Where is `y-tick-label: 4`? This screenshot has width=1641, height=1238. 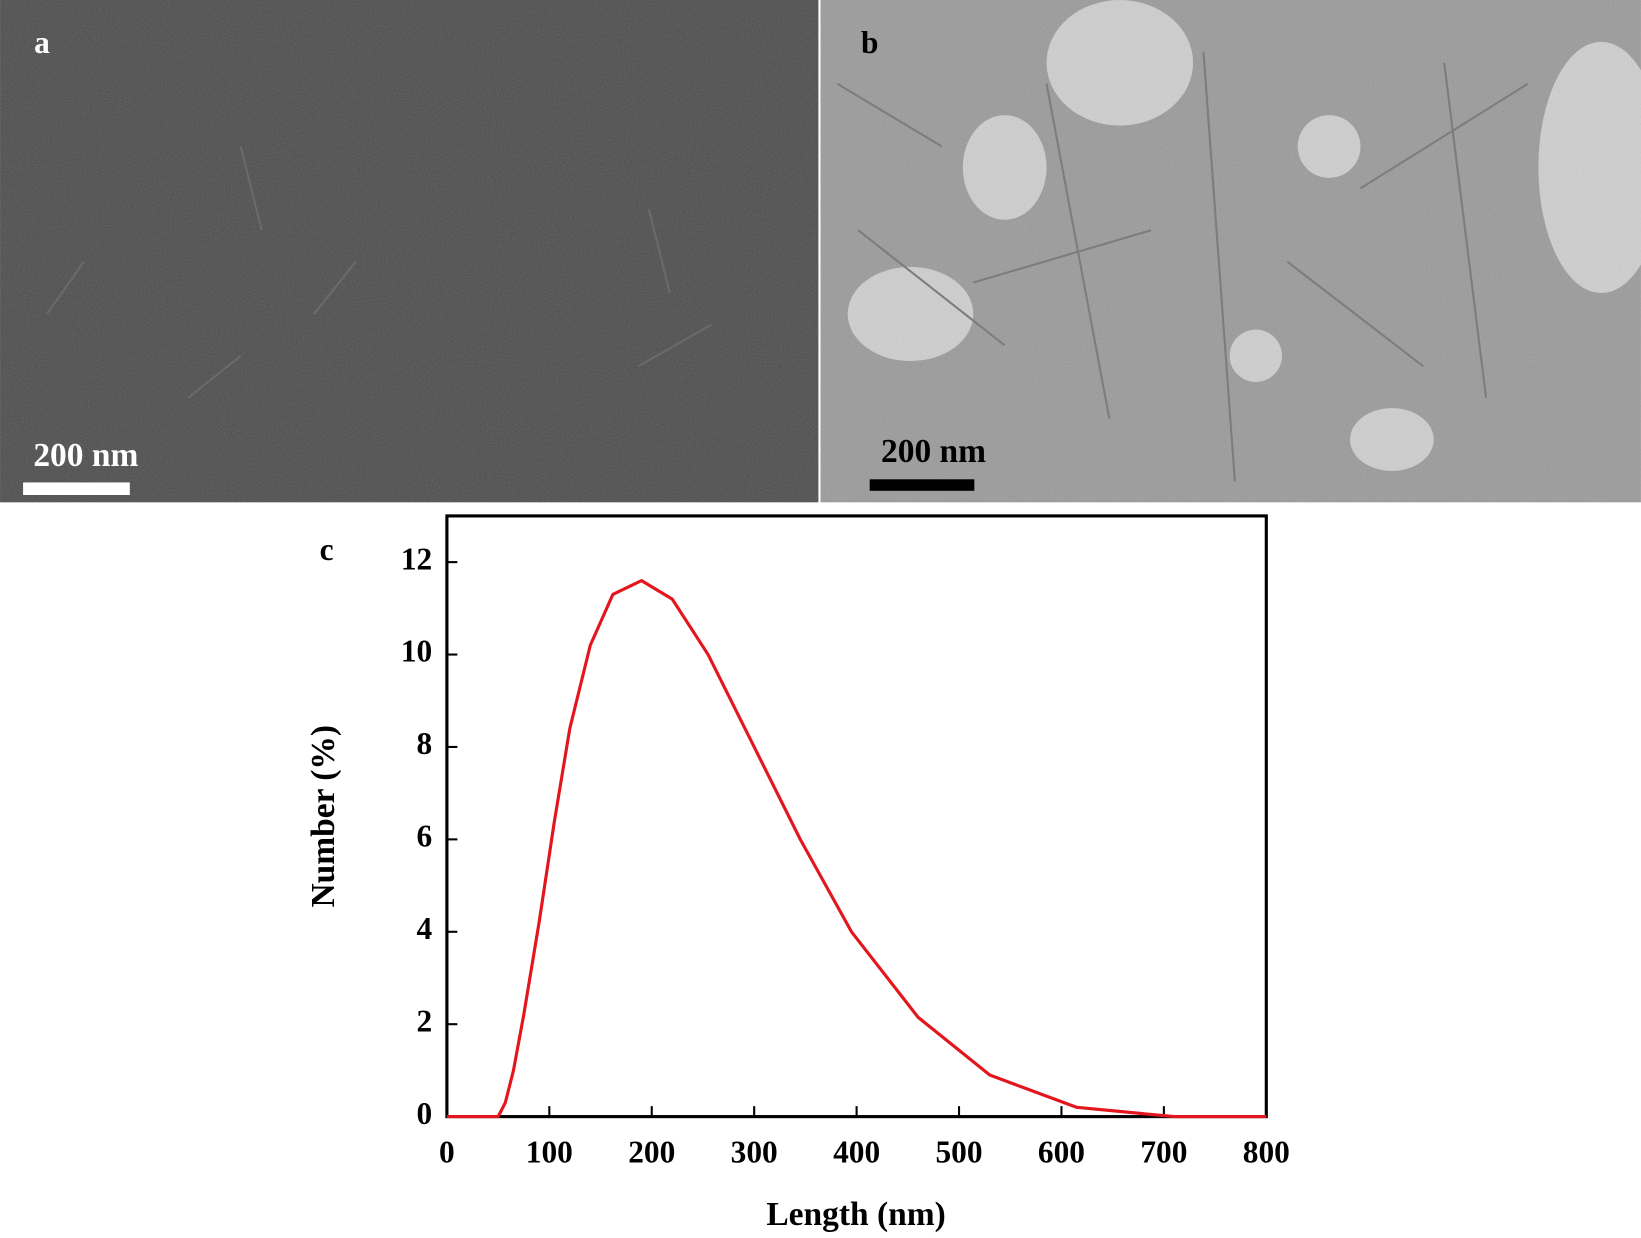 y-tick-label: 4 is located at coordinates (425, 928).